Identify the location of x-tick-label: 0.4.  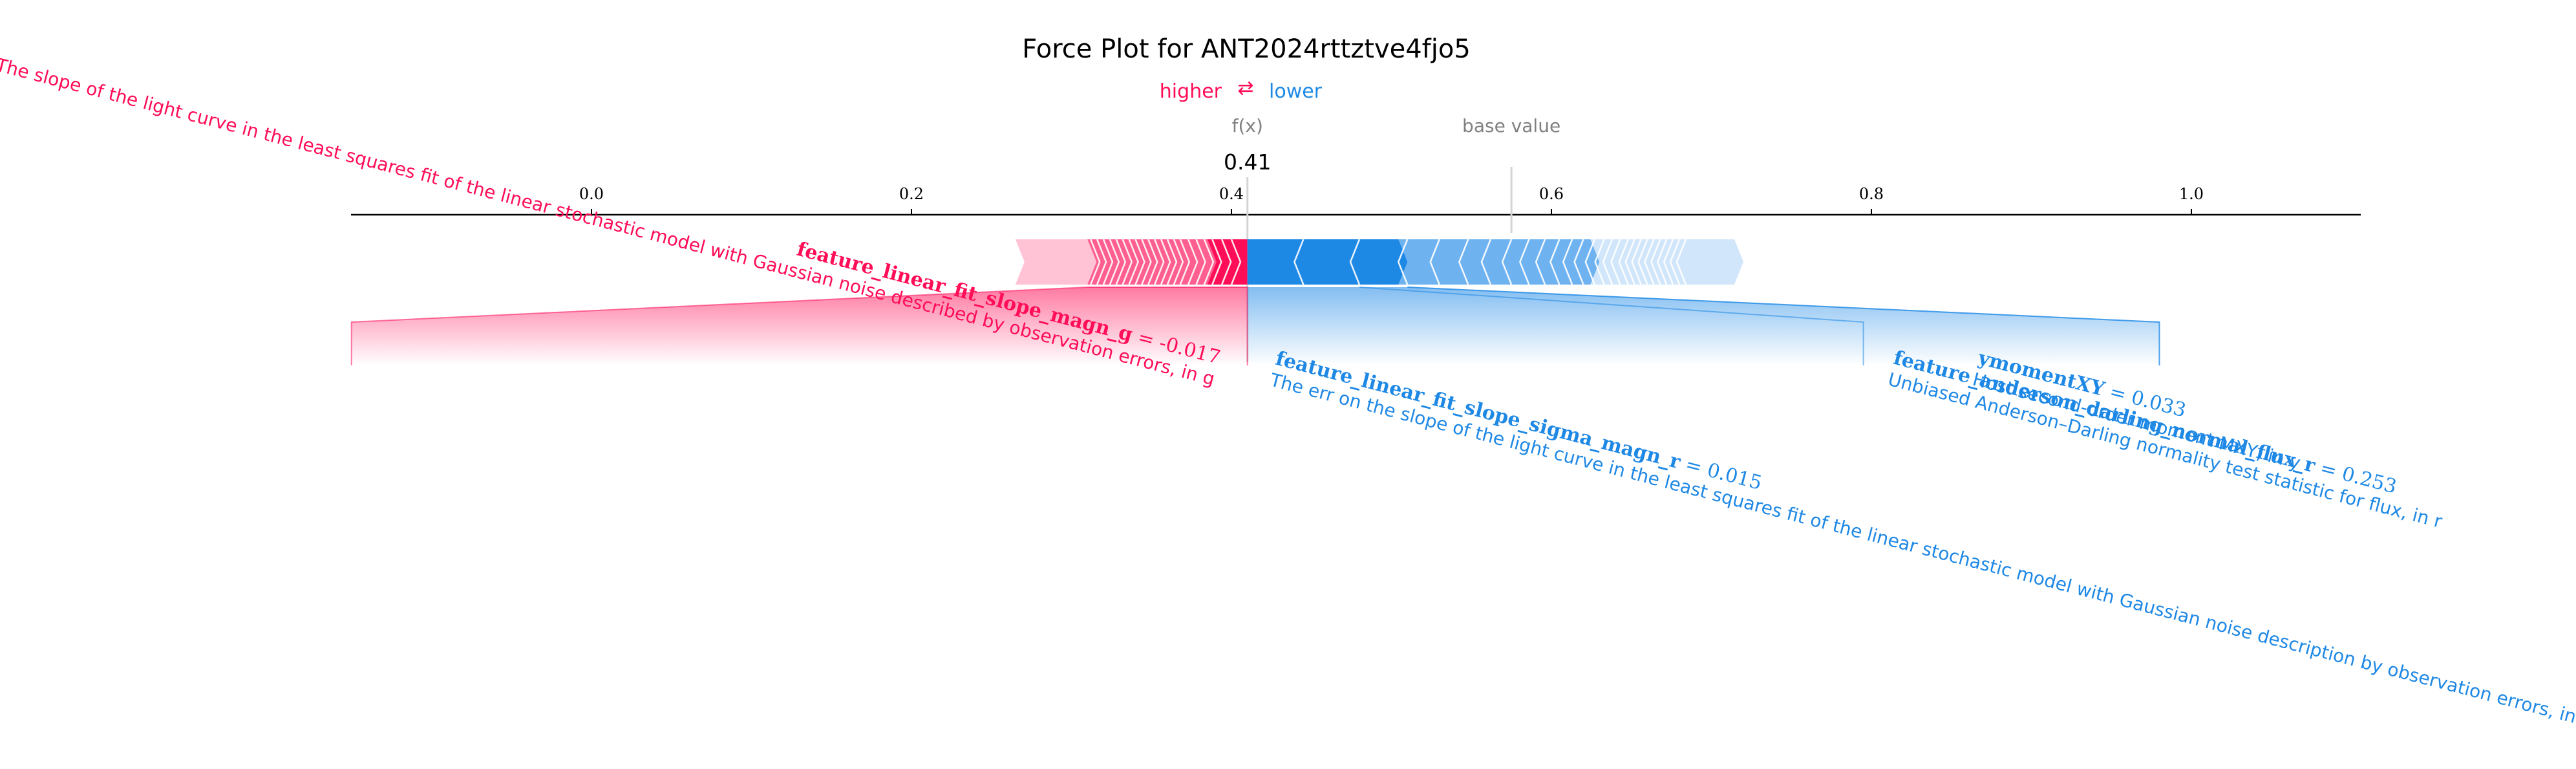
(1231, 194).